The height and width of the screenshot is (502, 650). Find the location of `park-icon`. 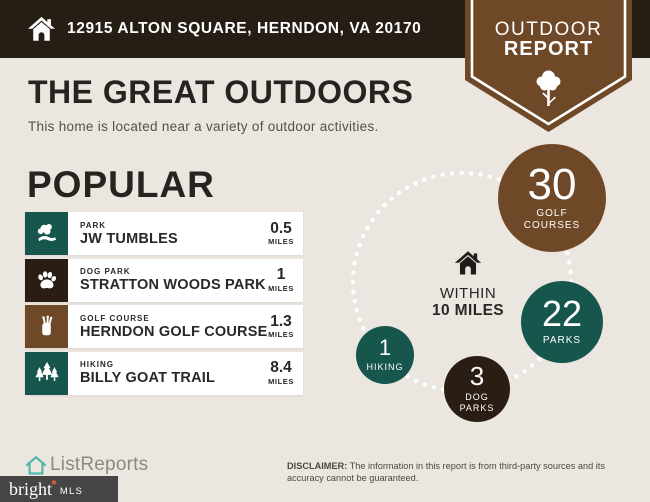

park-icon is located at coordinates (46, 233).